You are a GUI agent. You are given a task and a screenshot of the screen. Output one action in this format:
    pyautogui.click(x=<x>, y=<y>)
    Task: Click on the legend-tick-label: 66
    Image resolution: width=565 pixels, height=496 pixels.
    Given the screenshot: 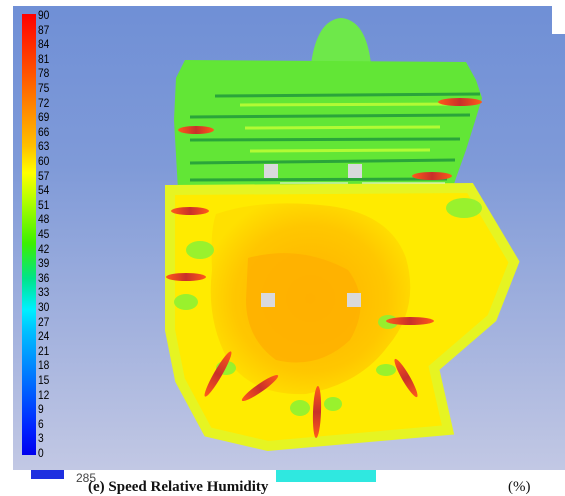 What is the action you would take?
    pyautogui.click(x=44, y=131)
    